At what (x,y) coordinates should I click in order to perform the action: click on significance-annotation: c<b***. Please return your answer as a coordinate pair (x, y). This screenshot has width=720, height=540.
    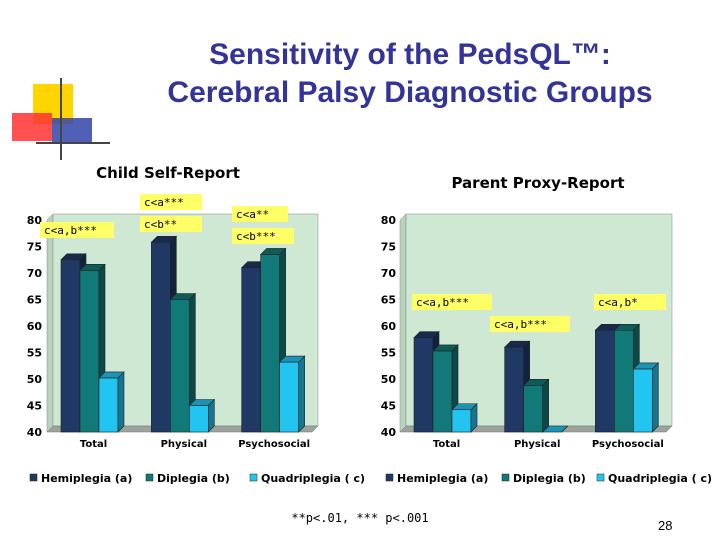
    Looking at the image, I should click on (263, 236).